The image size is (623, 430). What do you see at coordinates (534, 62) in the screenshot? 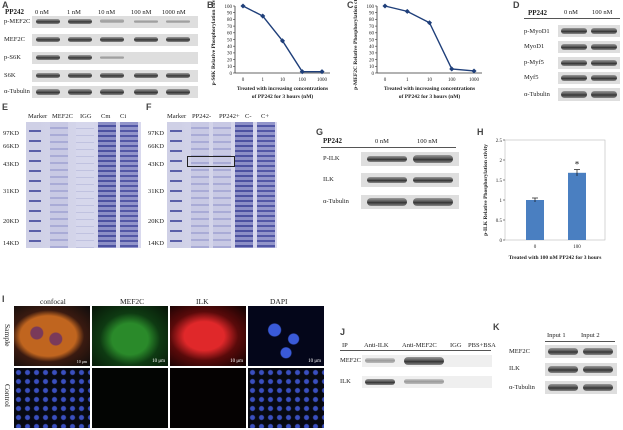
I see `panel-d-row-label: p-Myf5` at bounding box center [534, 62].